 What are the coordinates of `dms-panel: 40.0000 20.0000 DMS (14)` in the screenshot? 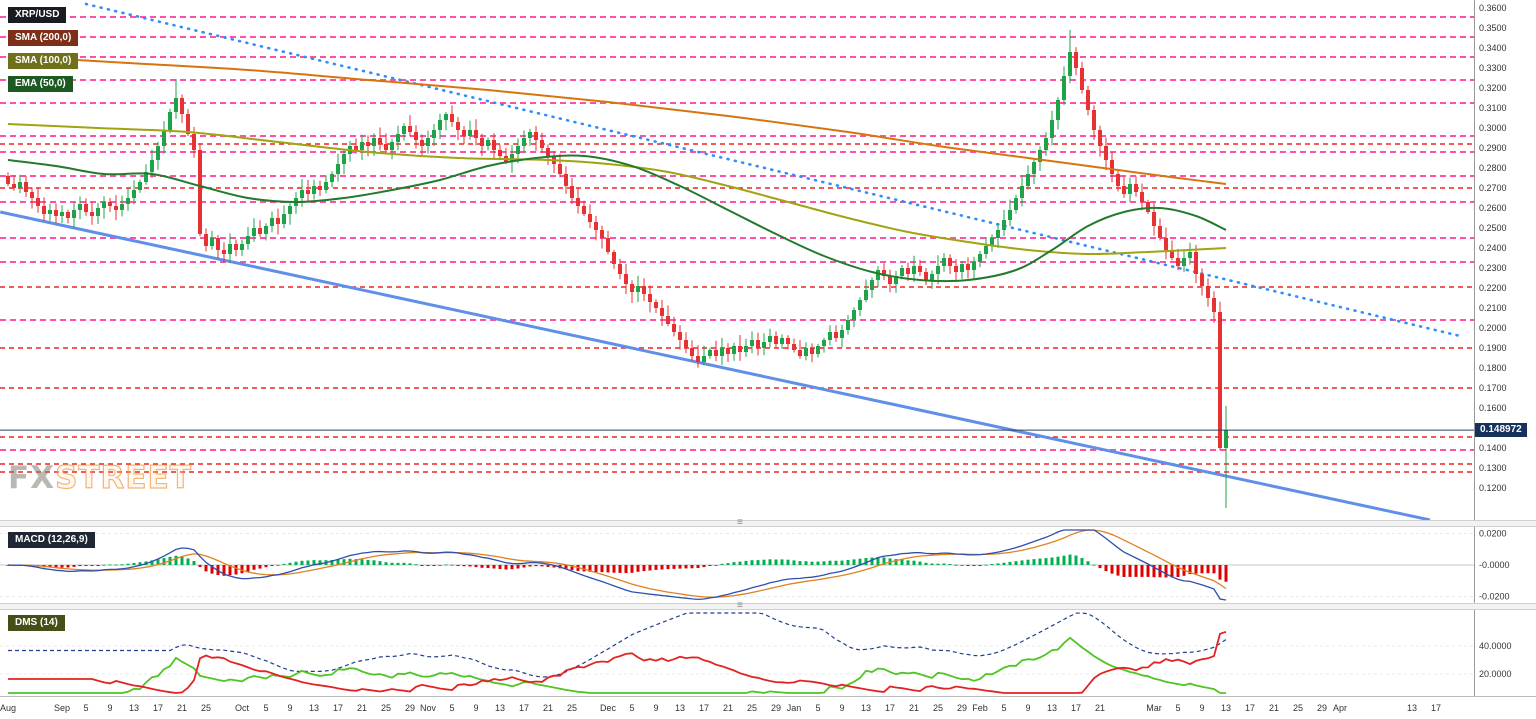 It's located at (768, 653).